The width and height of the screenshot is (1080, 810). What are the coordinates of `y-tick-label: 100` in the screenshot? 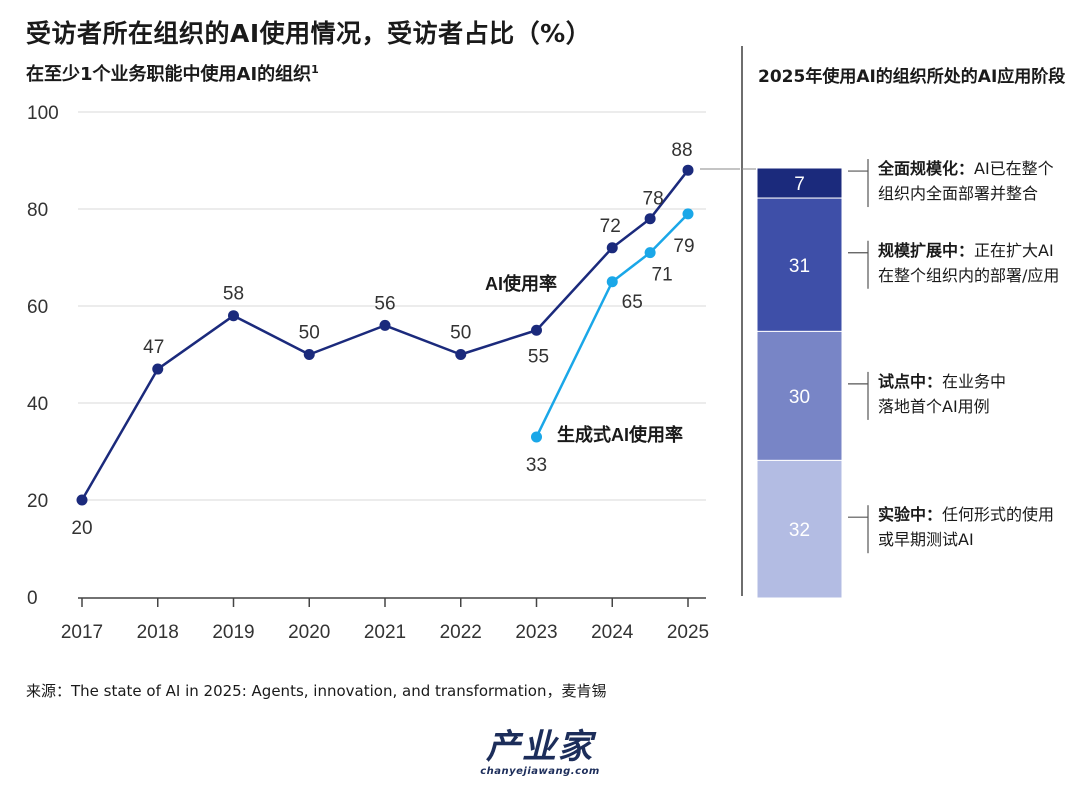 It's located at (43, 113).